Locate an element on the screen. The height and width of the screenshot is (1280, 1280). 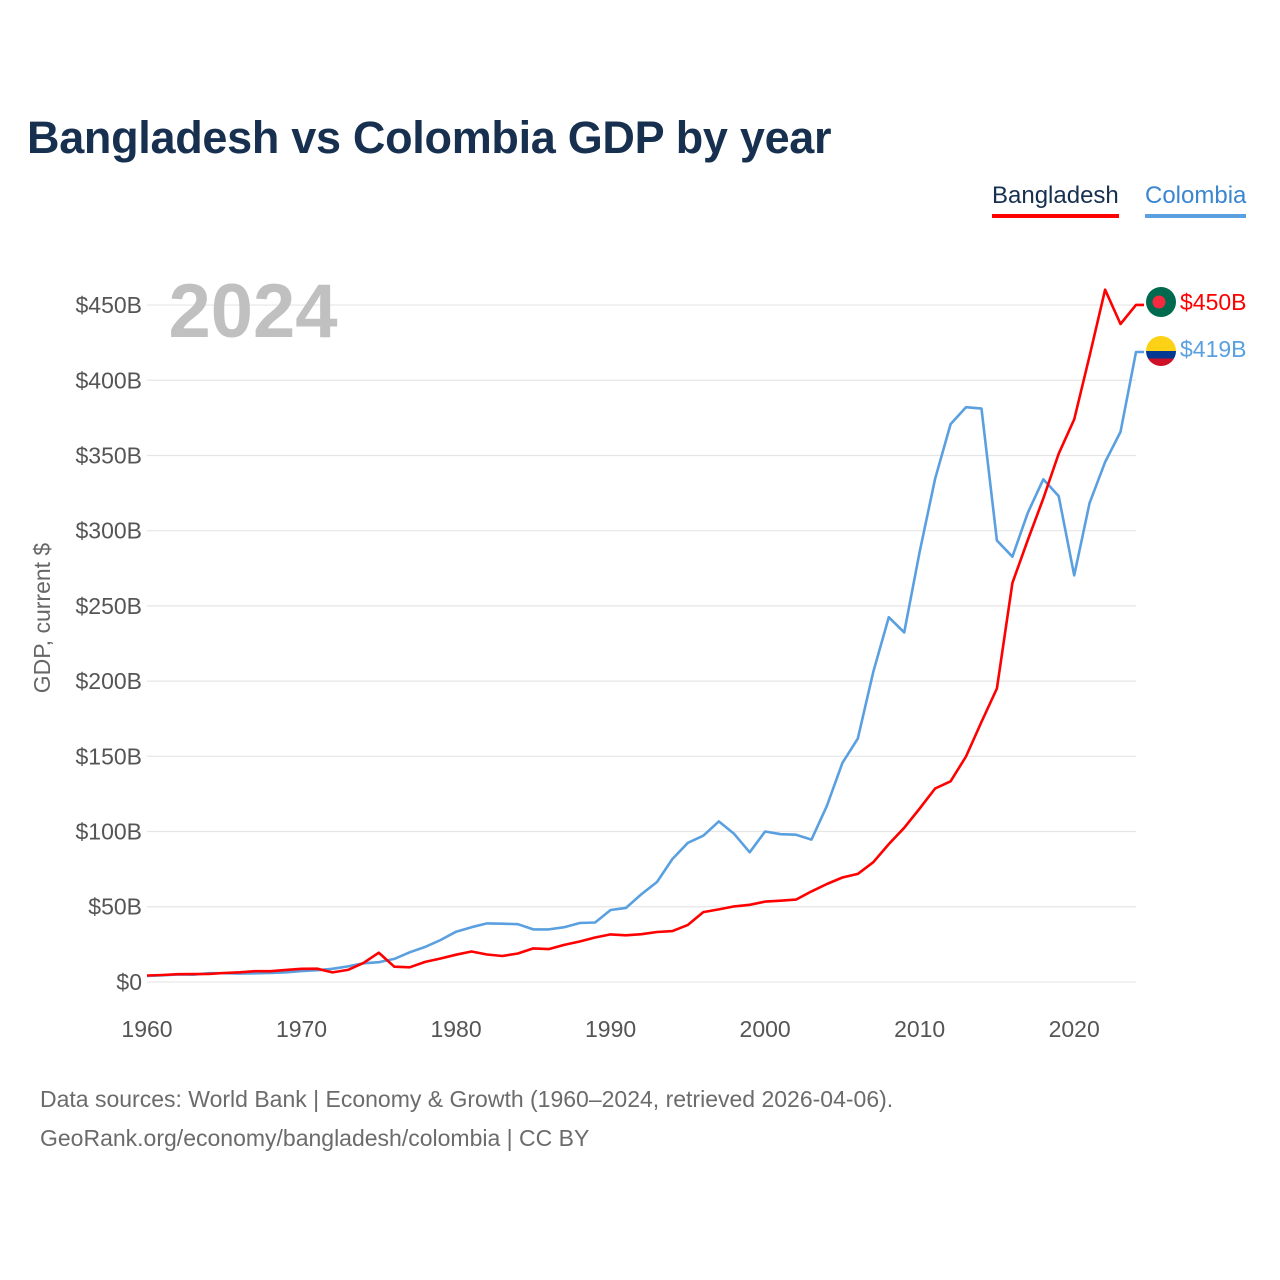
colombia-flag-icon is located at coordinates (1161, 351).